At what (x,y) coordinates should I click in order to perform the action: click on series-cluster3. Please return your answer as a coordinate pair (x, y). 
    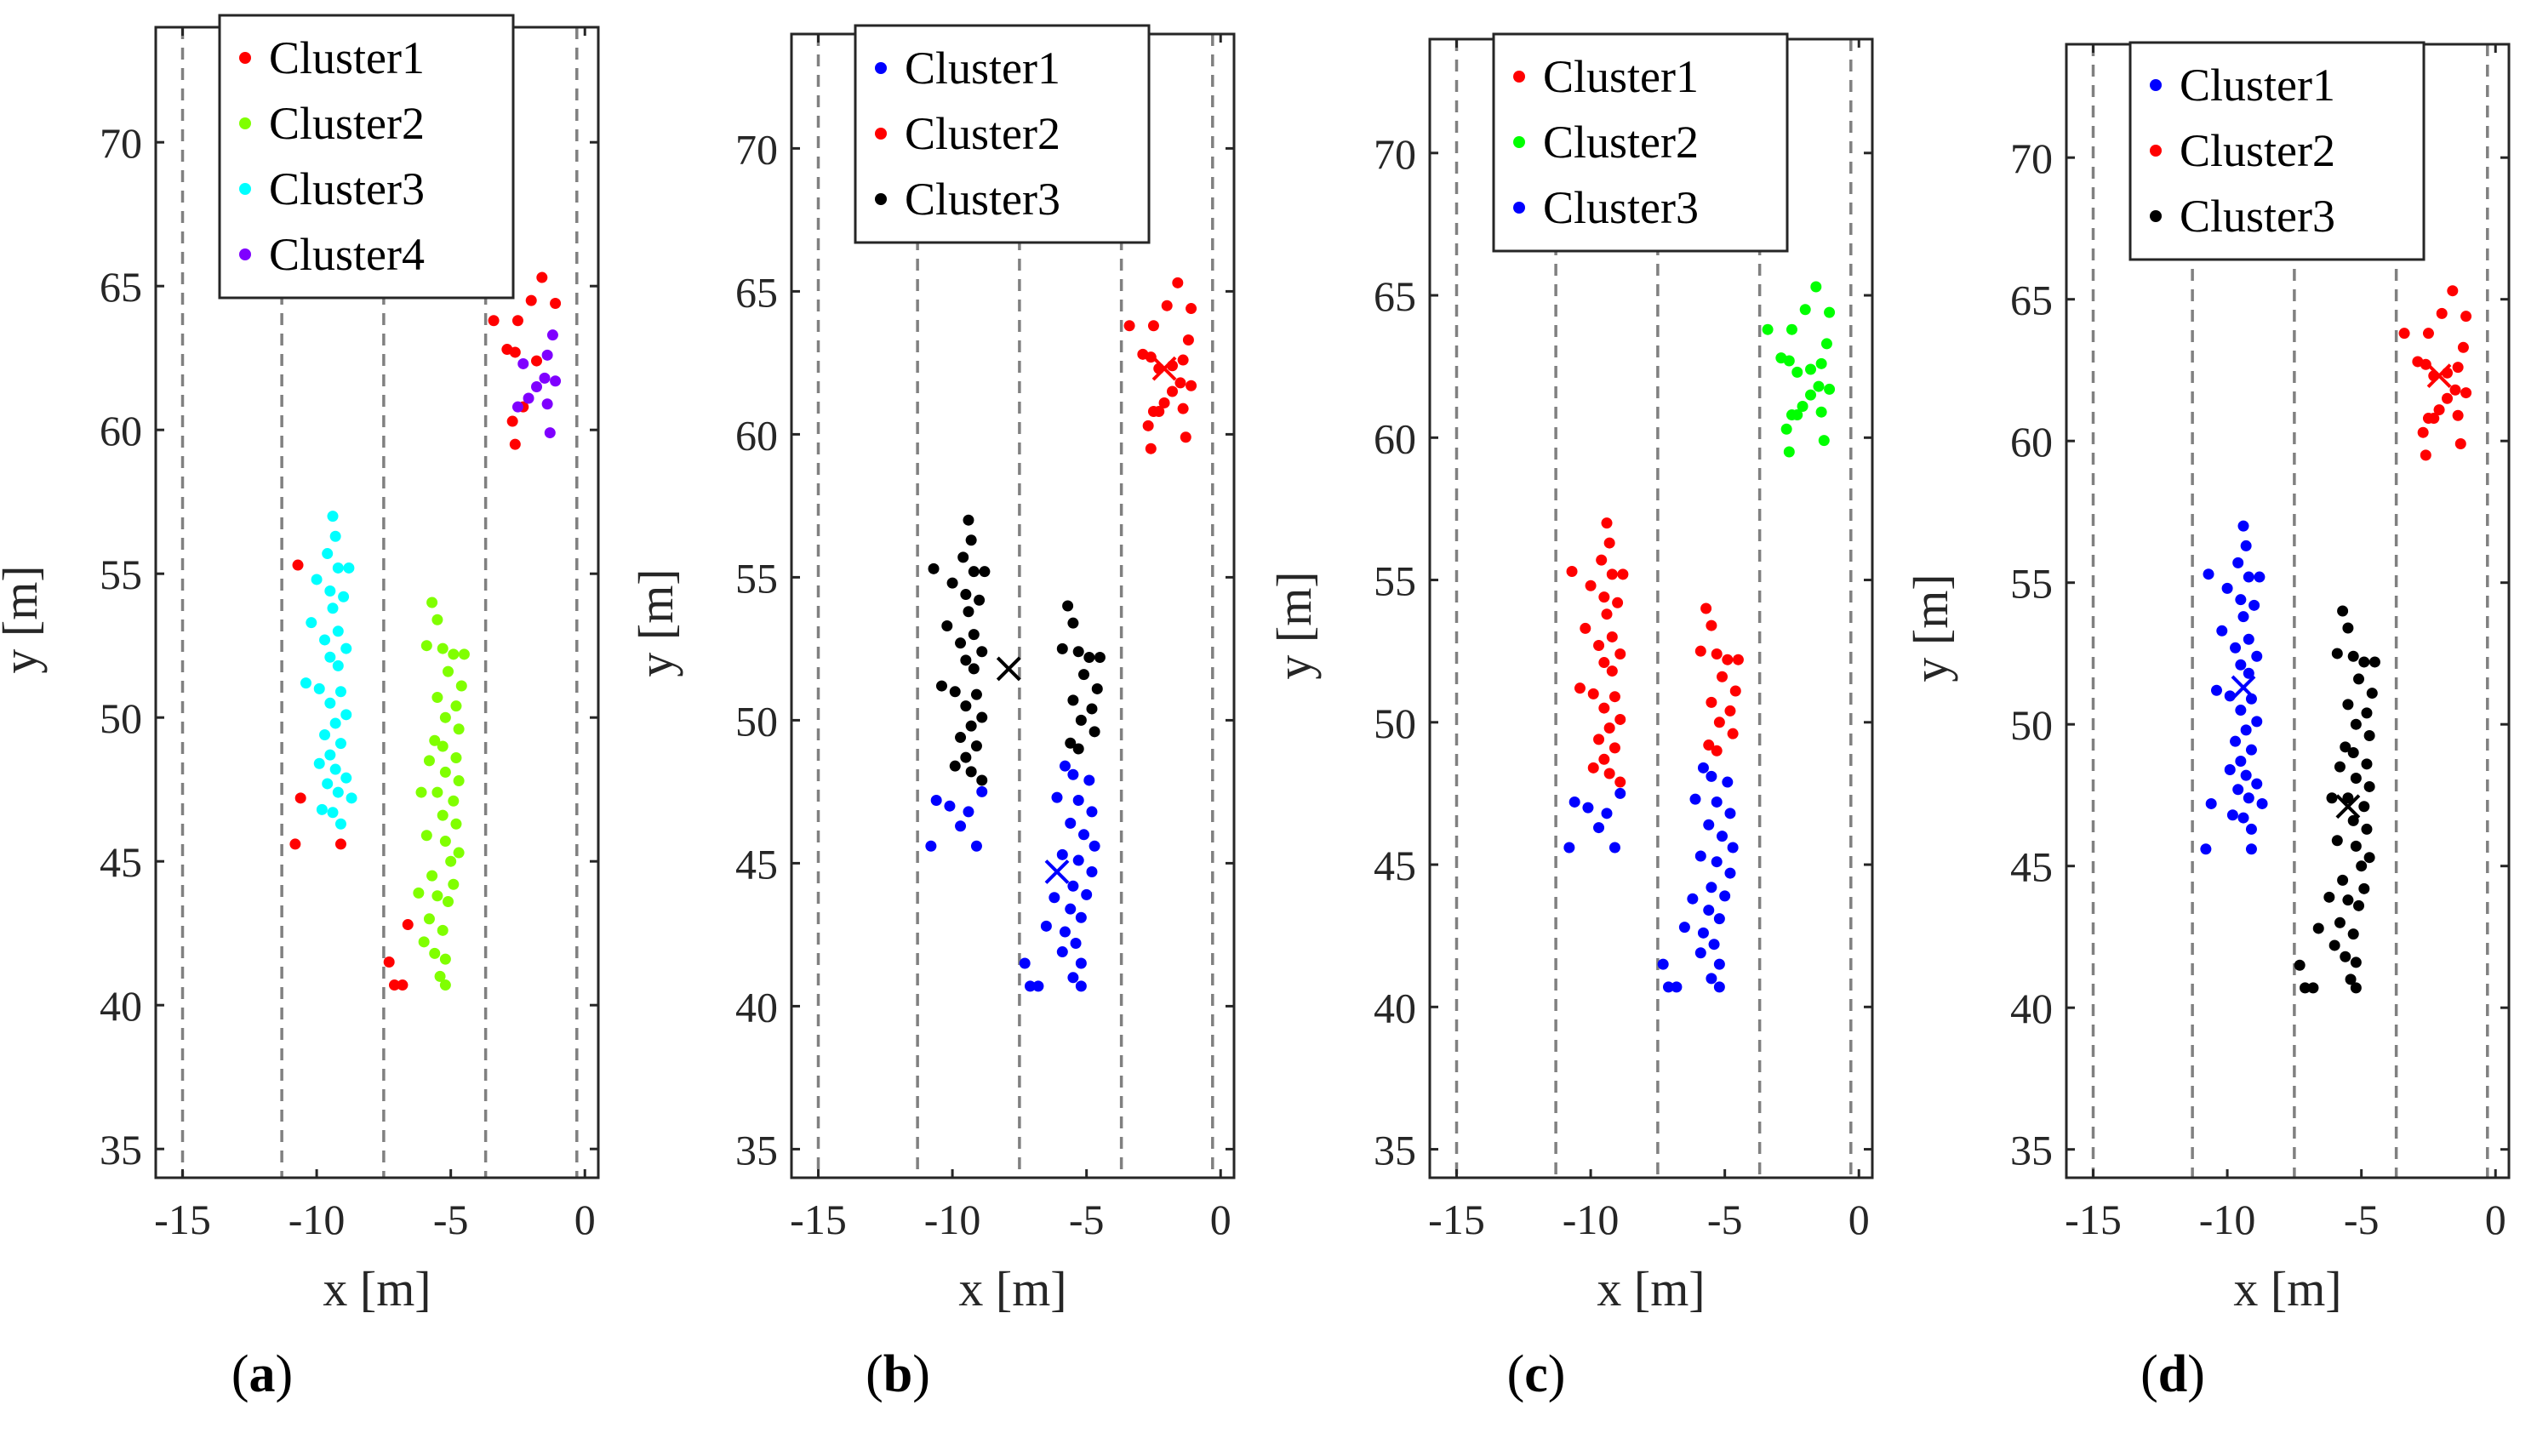
    Looking at the image, I should click on (1651, 878).